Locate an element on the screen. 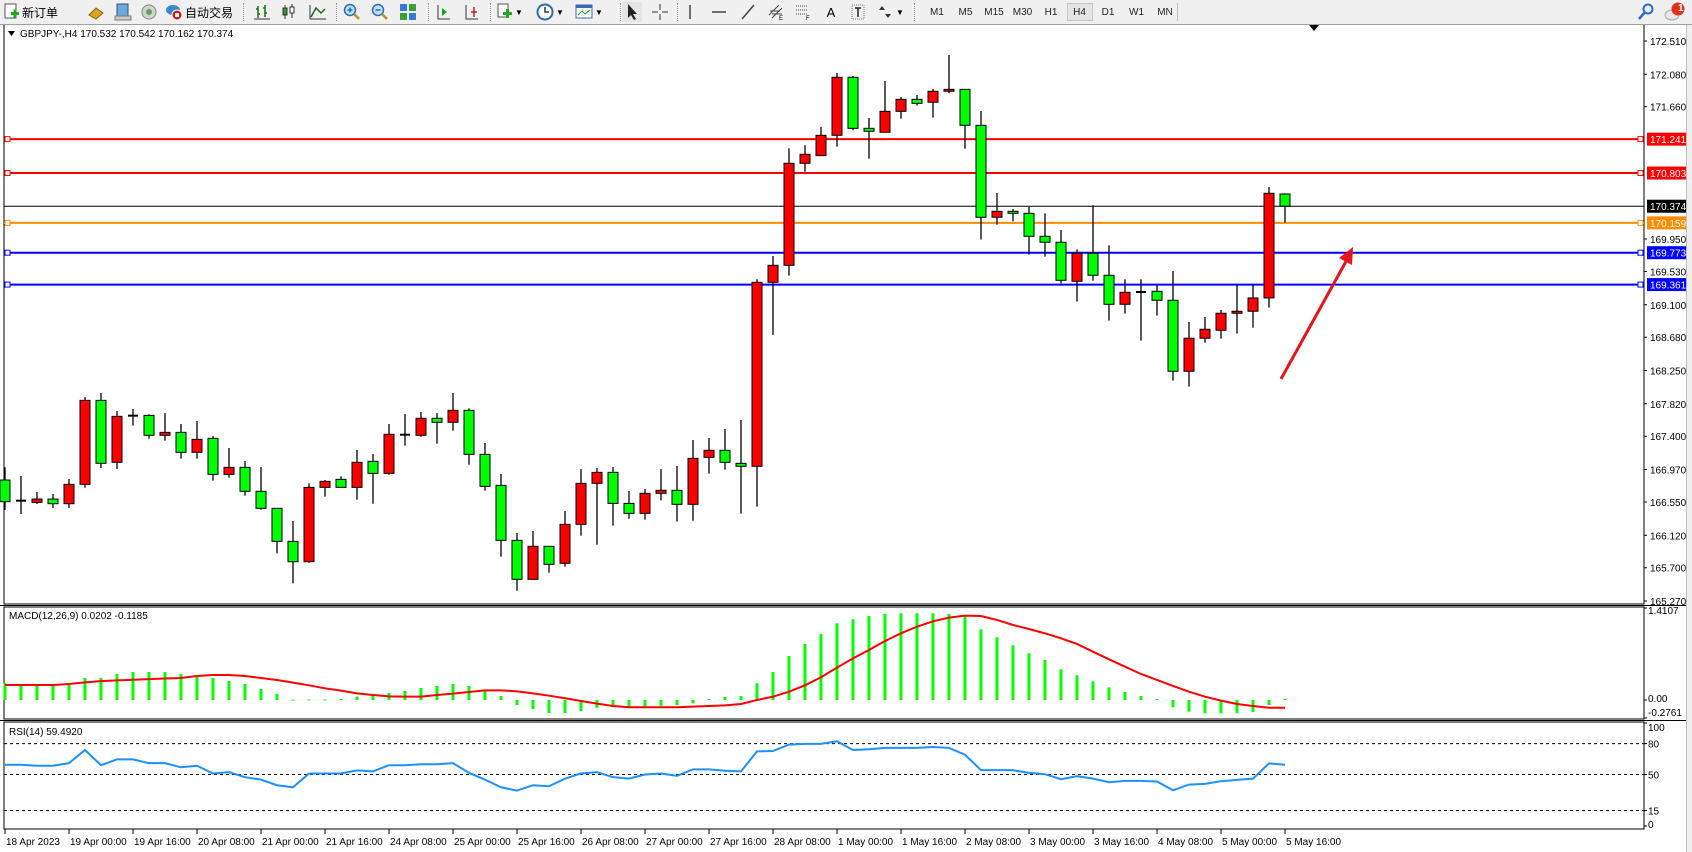  symbol-menu-triangle-icon is located at coordinates (11, 33).